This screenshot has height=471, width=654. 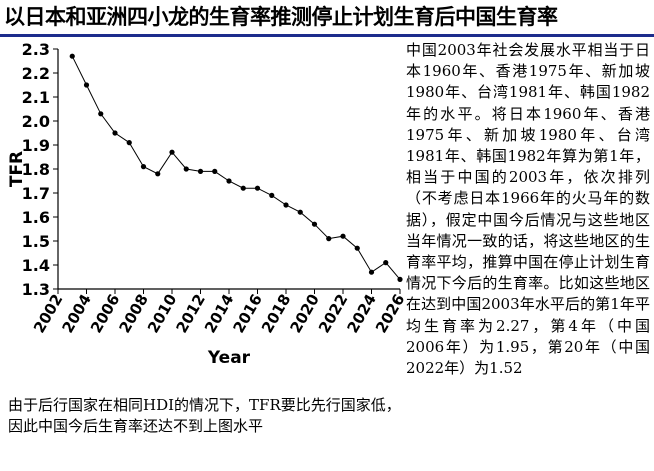 What do you see at coordinates (229, 358) in the screenshot?
I see `x-axis-title: Year` at bounding box center [229, 358].